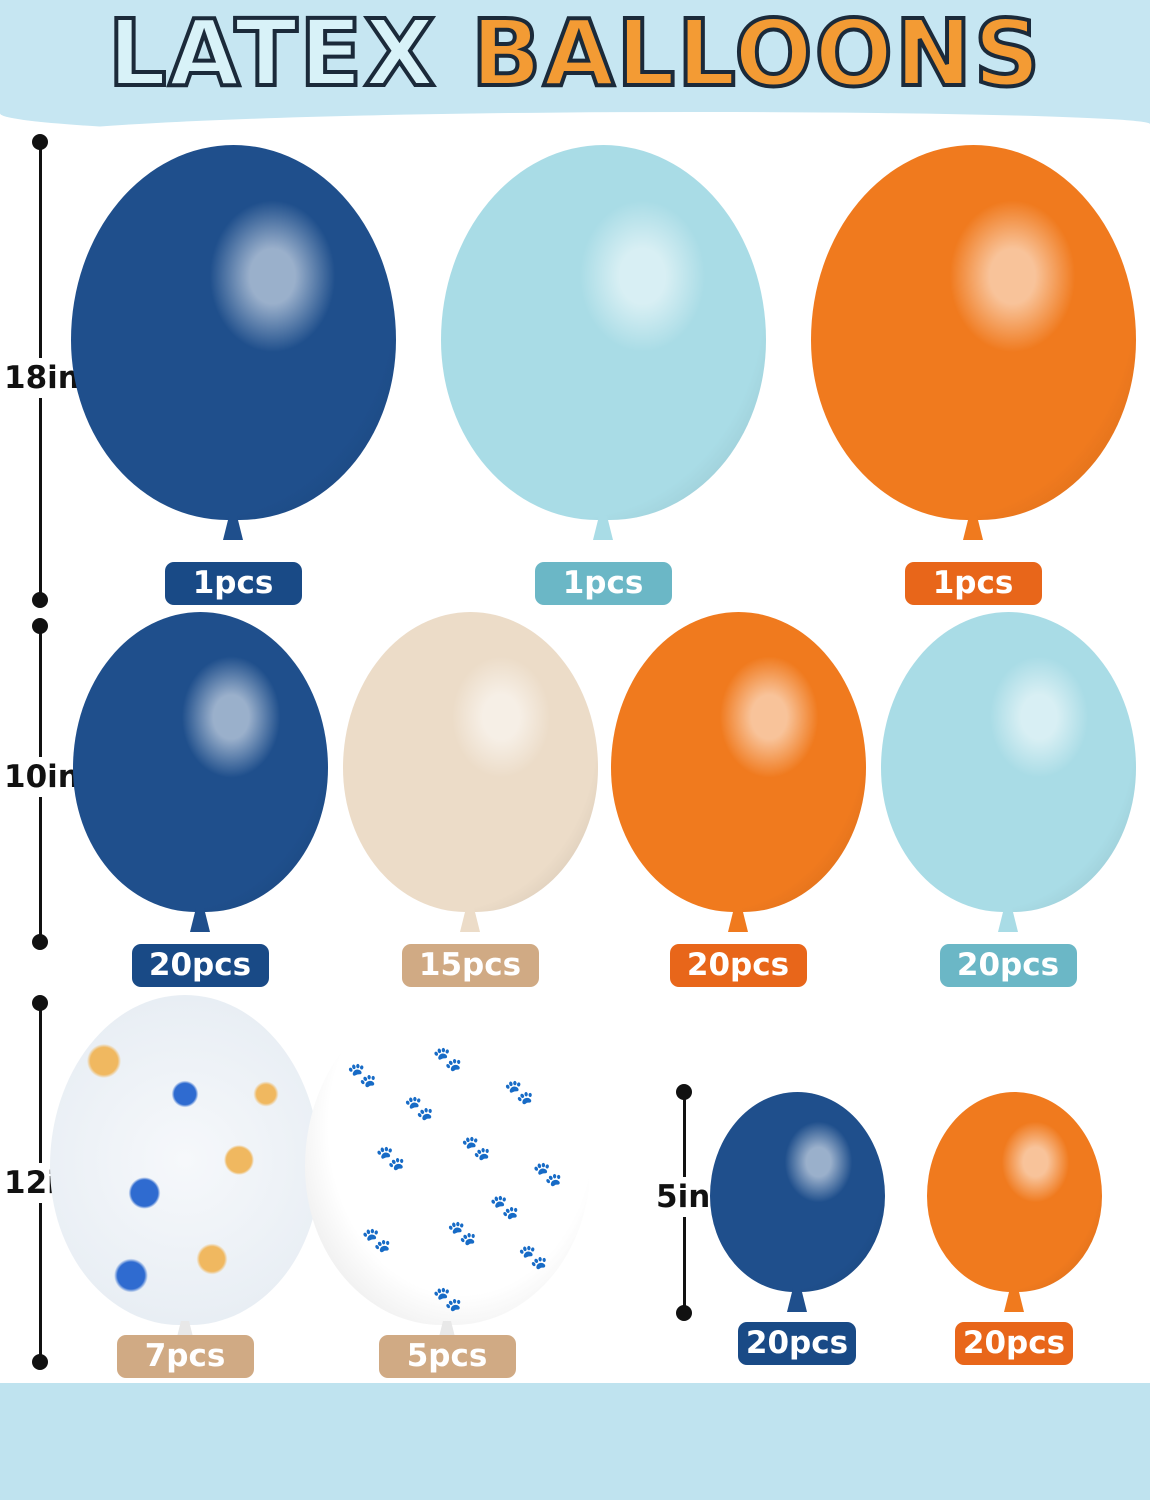  I want to click on balloon-12in-confetti, so click(185, 1160).